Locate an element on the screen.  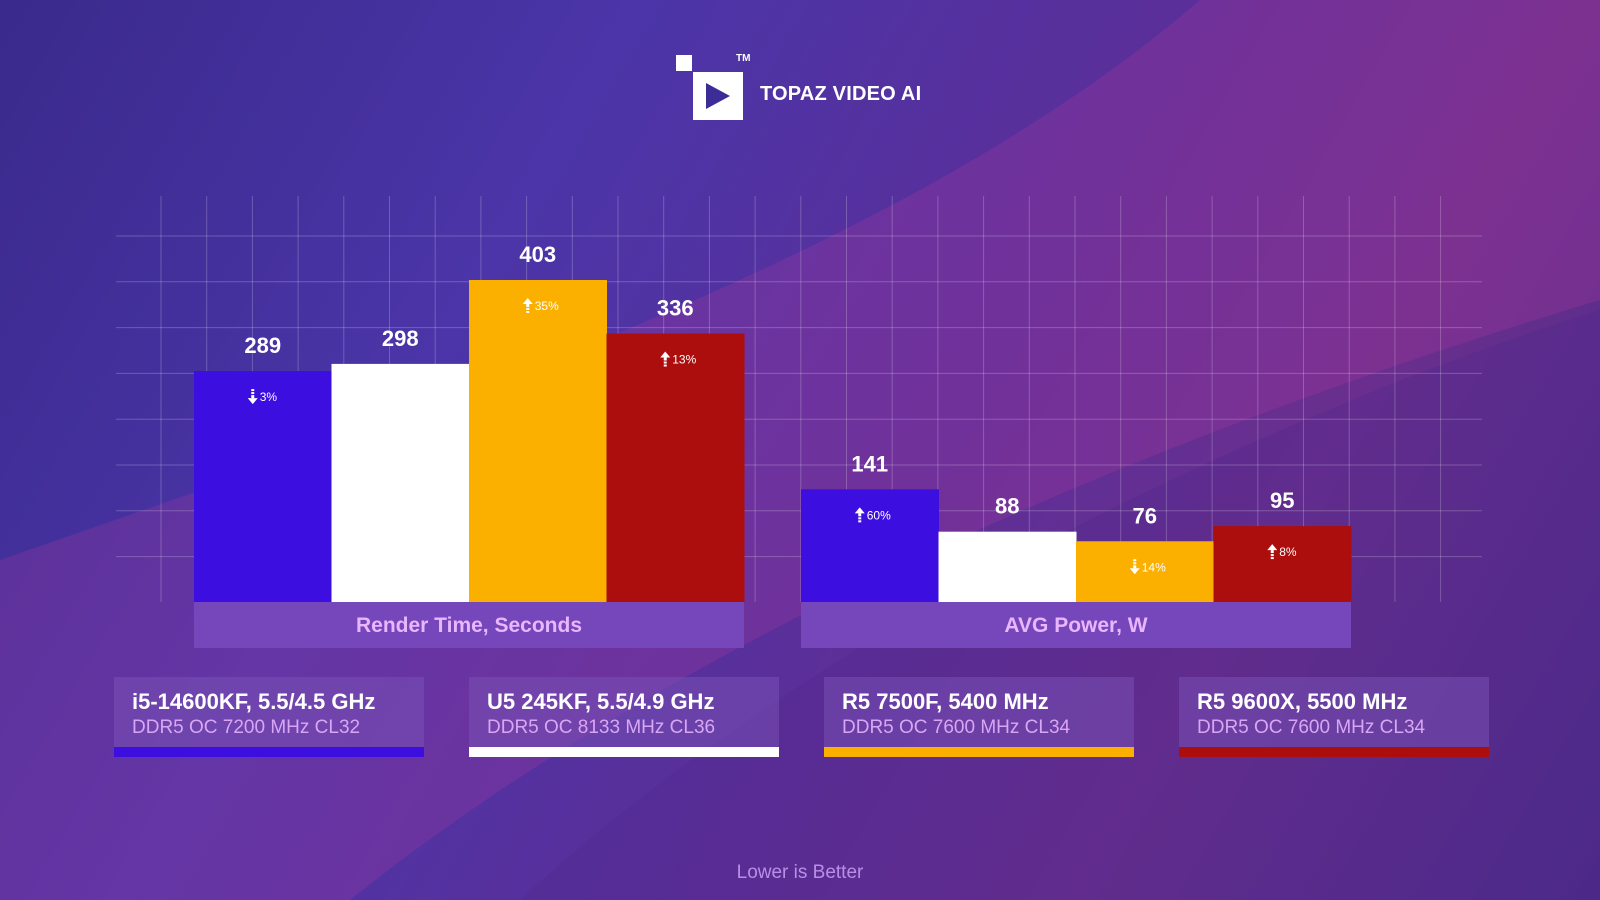
trademark-mark: TM is located at coordinates (743, 58).